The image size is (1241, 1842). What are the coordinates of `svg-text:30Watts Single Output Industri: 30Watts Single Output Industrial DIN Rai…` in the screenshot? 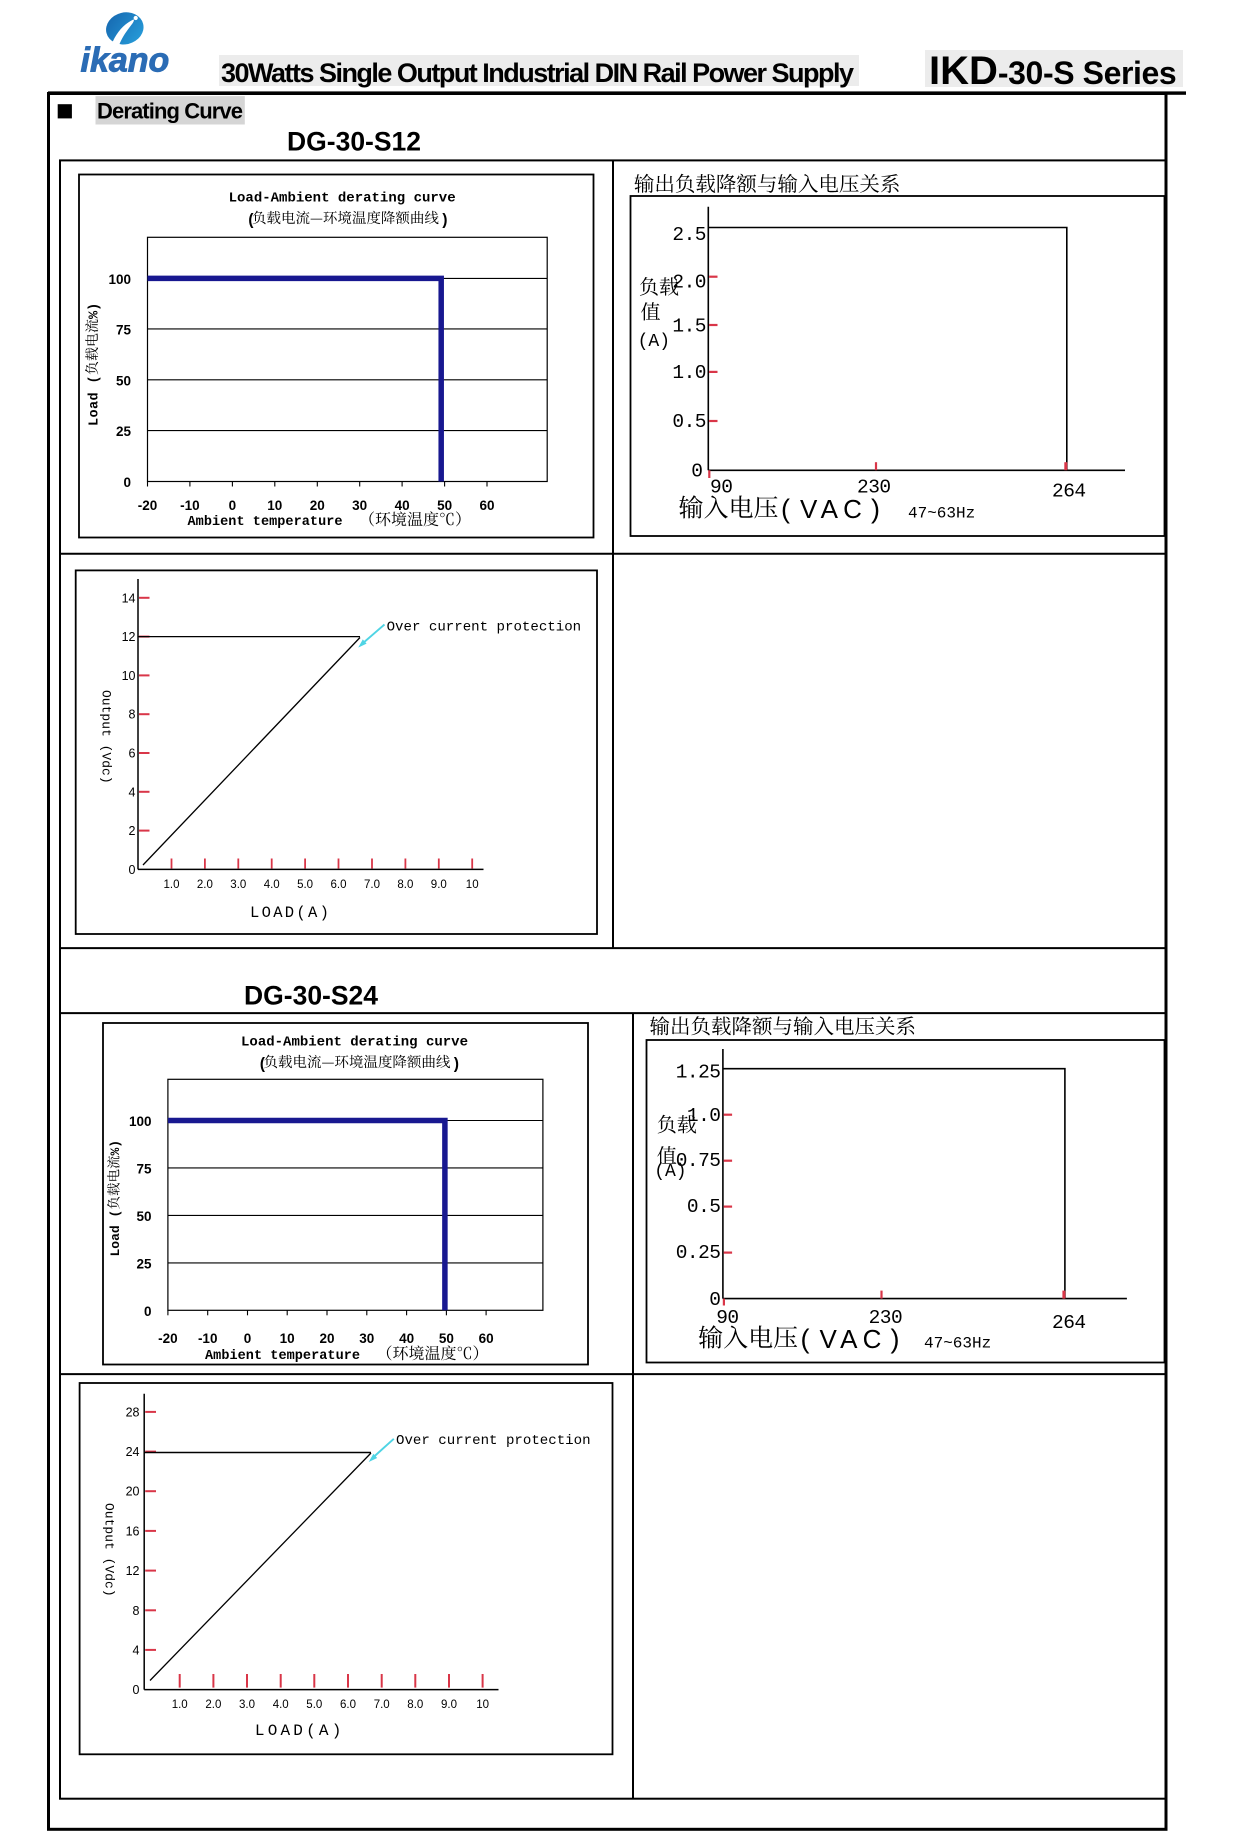 It's located at (537, 73).